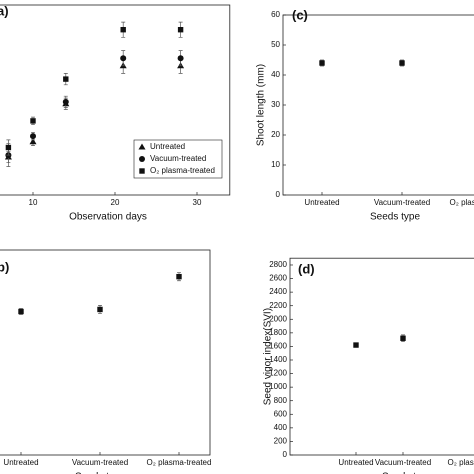  Describe the element at coordinates (275, 44) in the screenshot. I see `y-tick-label: 50` at that location.